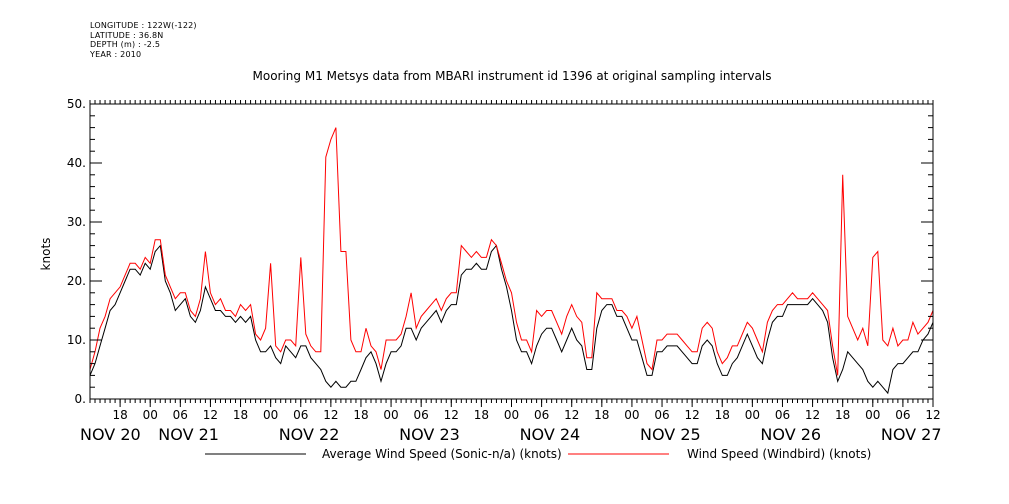 Image resolution: width=1009 pixels, height=504 pixels. I want to click on y-tick-label: 20., so click(76, 281).